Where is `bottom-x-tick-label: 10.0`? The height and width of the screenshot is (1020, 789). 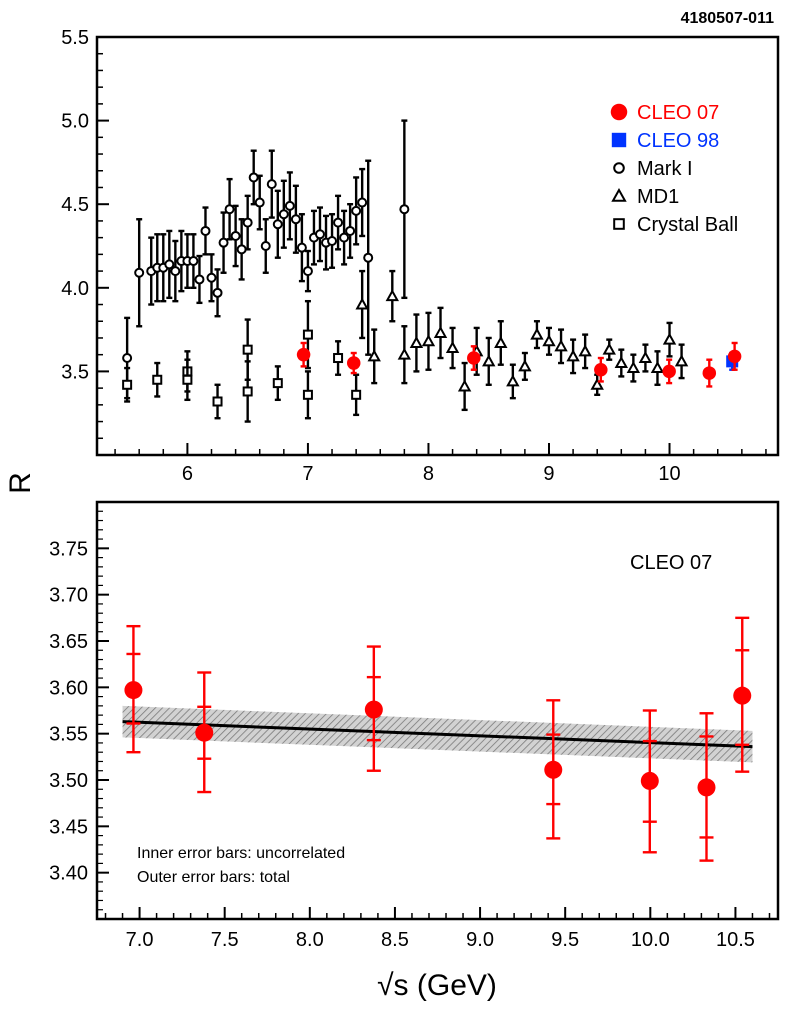 bottom-x-tick-label: 10.0 is located at coordinates (650, 940).